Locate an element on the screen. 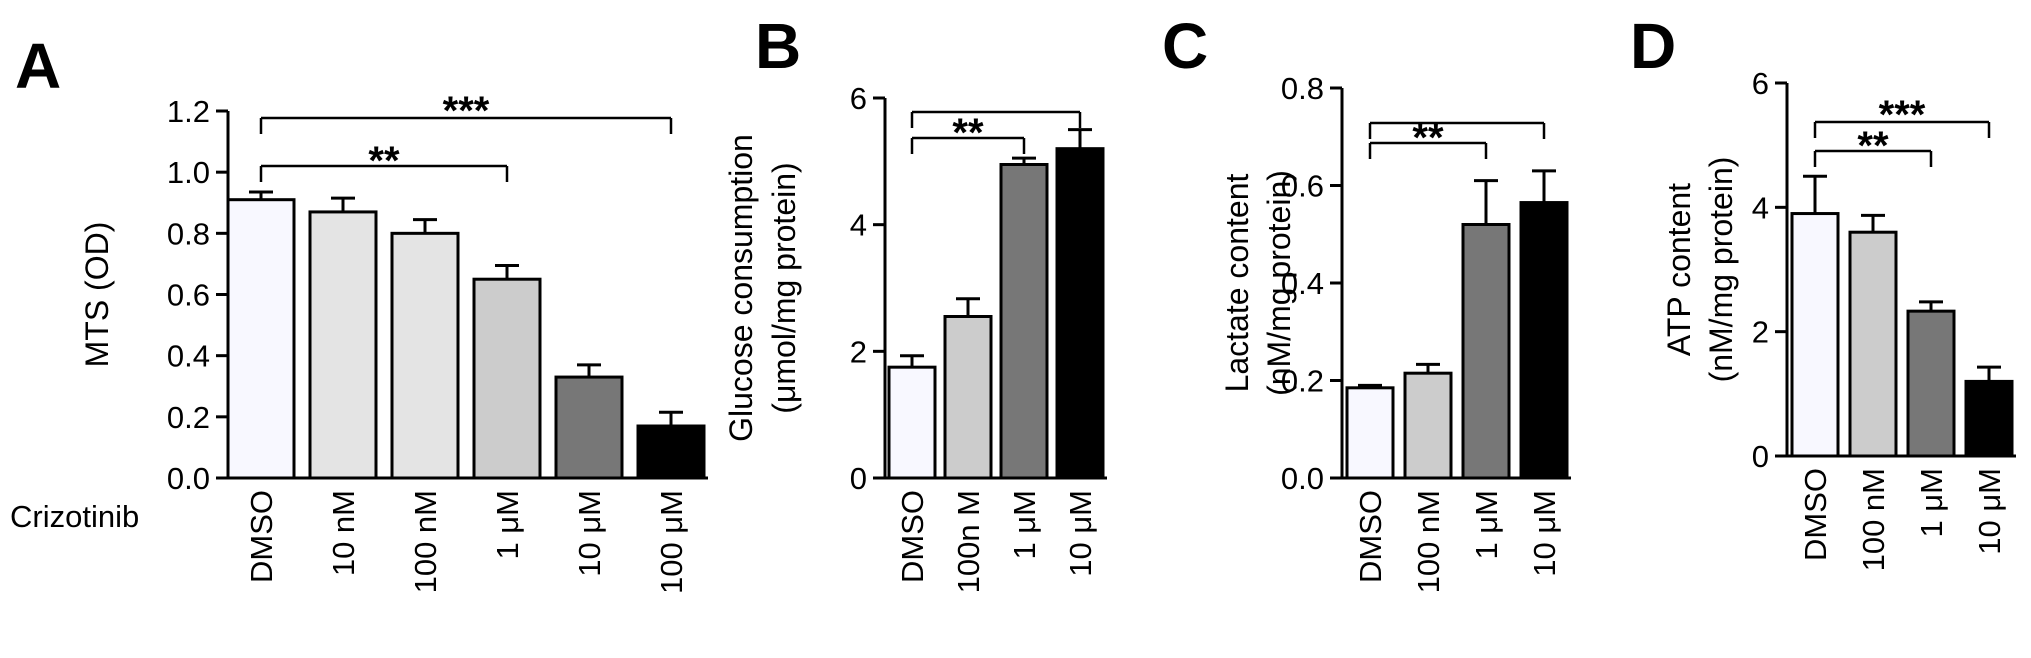 The image size is (2031, 658). panel-letter: C is located at coordinates (1185, 46).